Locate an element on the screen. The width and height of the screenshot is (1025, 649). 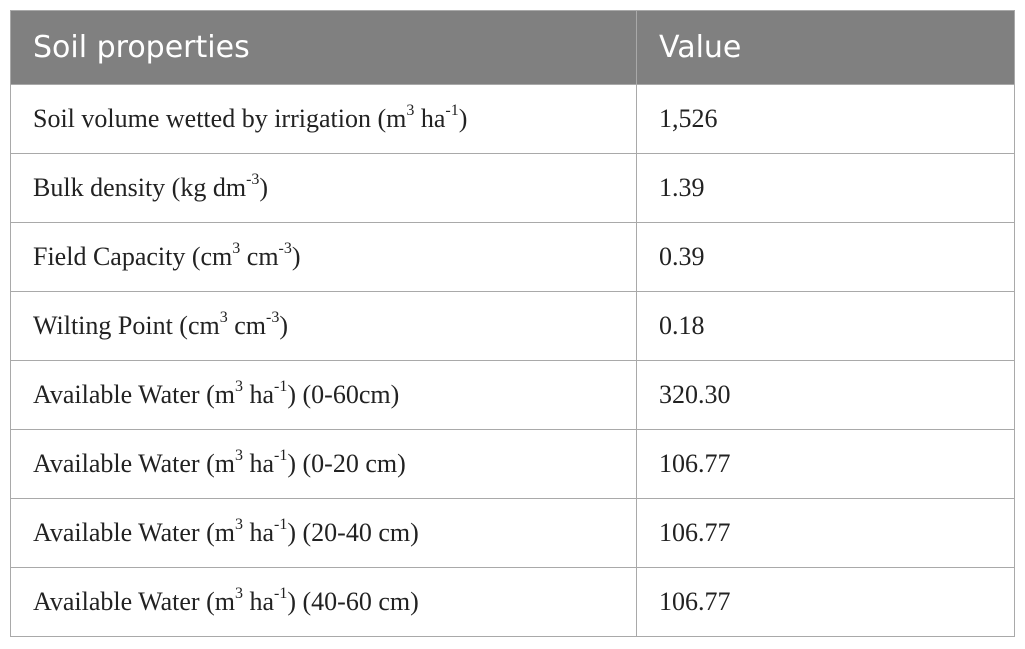
property-label-cell: Available Water (m3 ha-1) (20-40 cm) is located at coordinates (323, 533).